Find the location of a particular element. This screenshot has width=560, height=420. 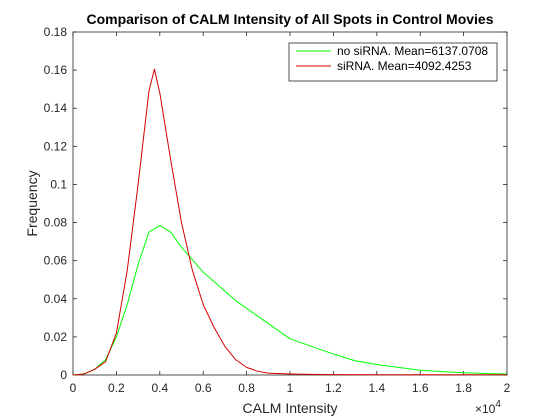

y-tick-label: 0.06 is located at coordinates (56, 261).